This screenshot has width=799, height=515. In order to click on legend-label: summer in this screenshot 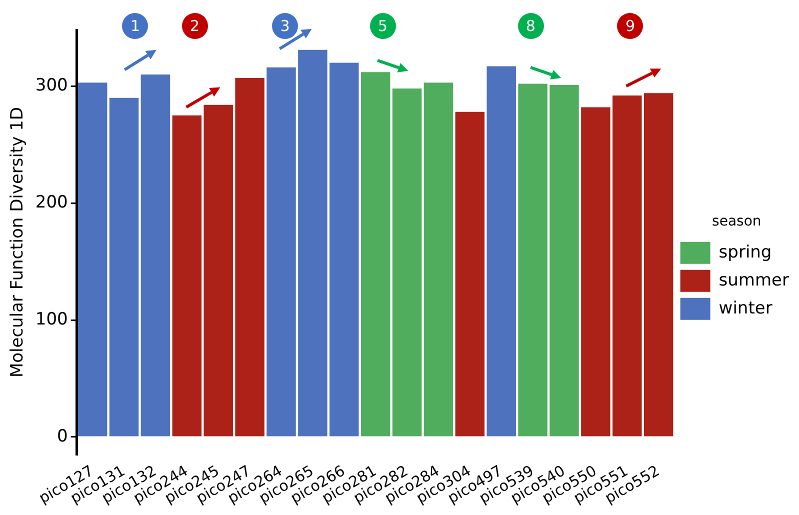, I will do `click(754, 280)`.